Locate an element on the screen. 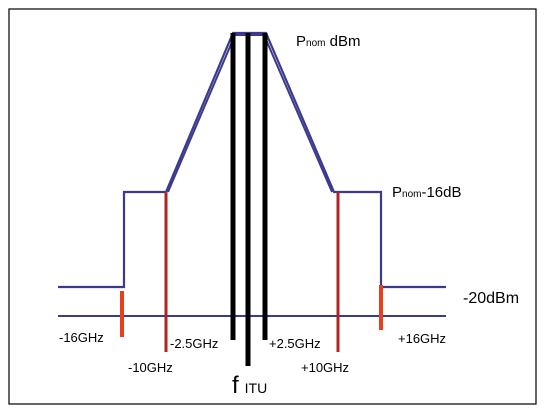  label-plus-16ghz: +16GHz is located at coordinates (422, 338).